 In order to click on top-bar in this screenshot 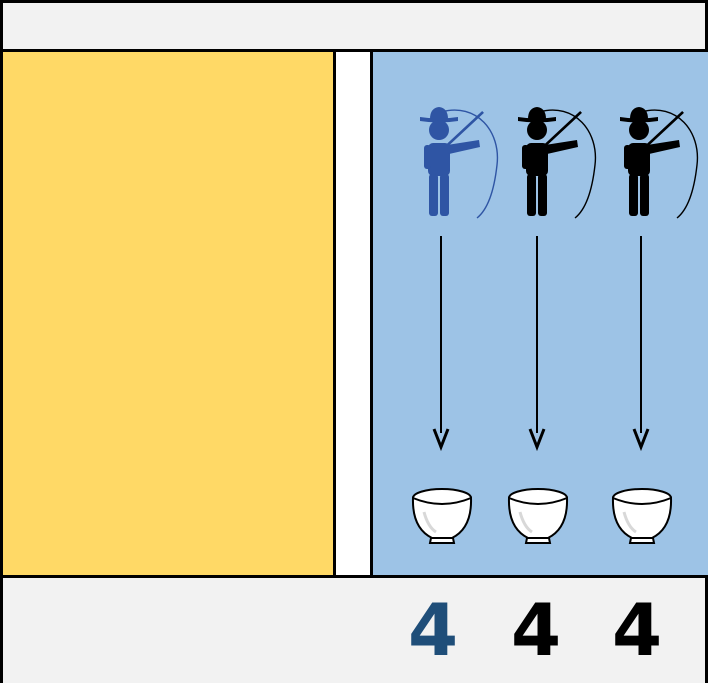, I will do `click(354, 27)`.